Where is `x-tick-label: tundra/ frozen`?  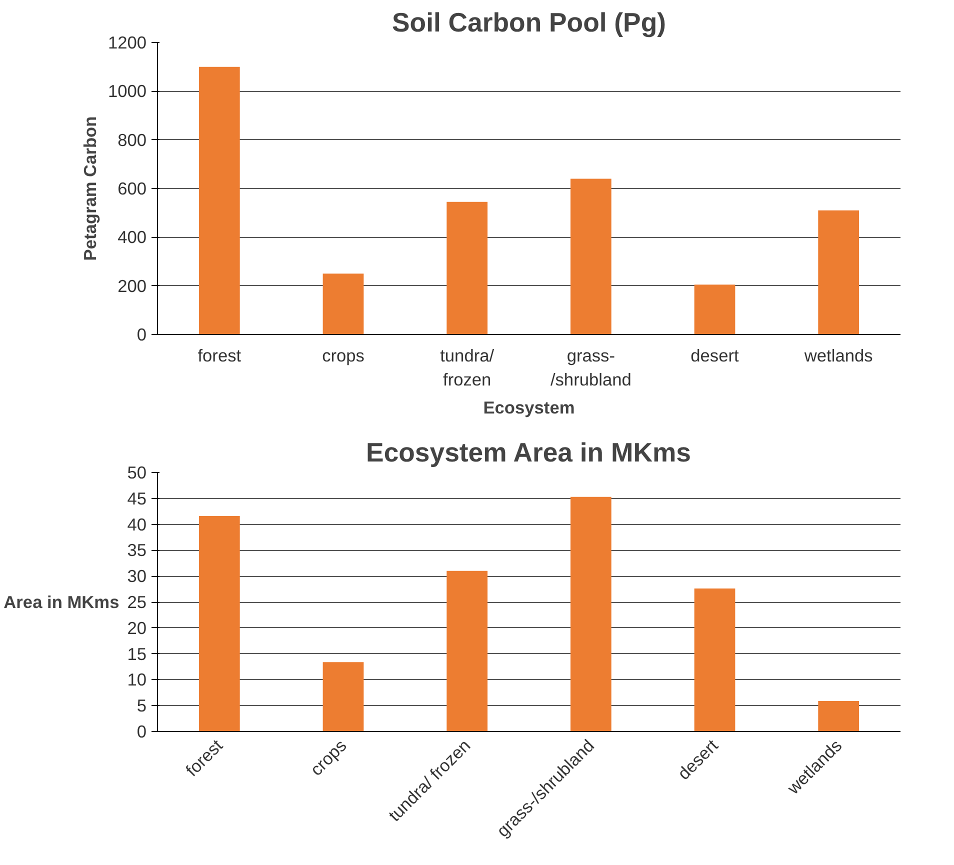
x-tick-label: tundra/ frozen is located at coordinates (467, 368).